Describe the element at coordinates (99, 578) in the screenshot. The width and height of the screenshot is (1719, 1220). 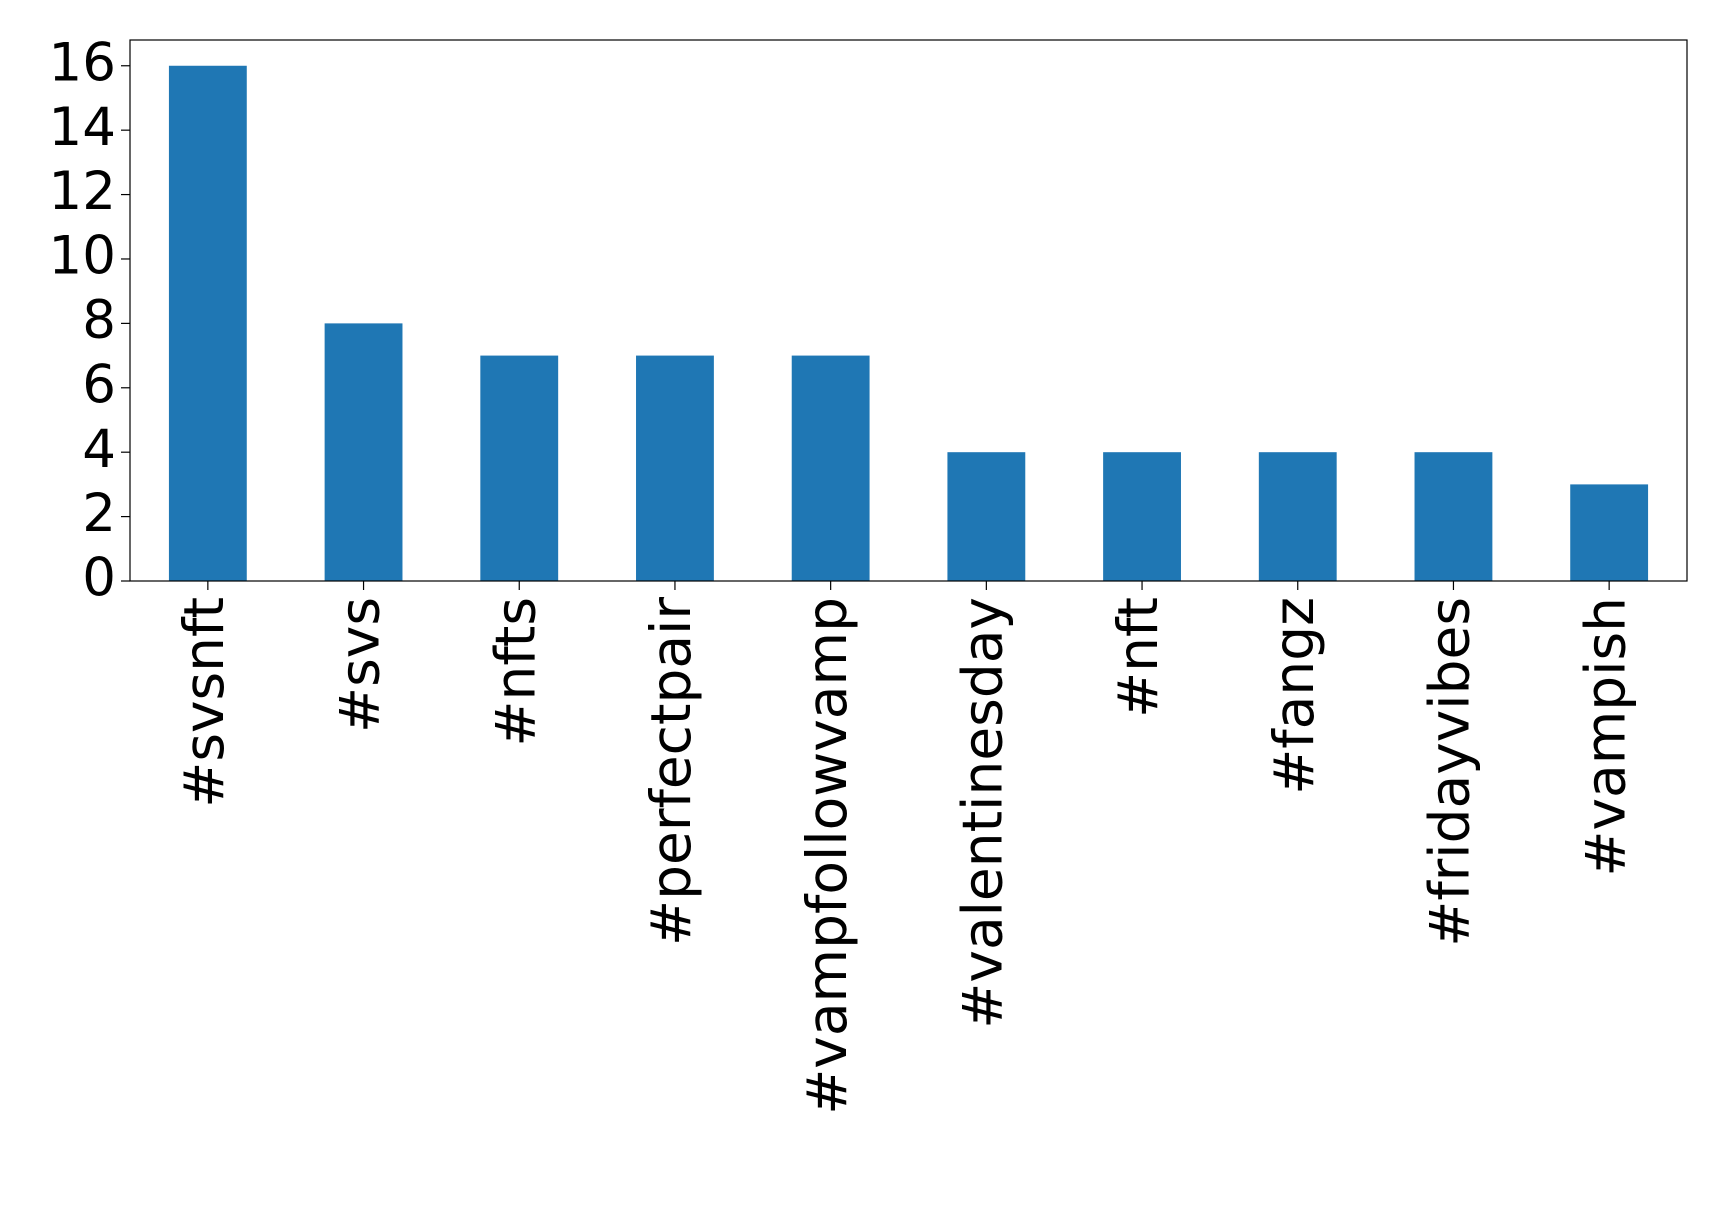
I see `y-tick-label: 0` at that location.